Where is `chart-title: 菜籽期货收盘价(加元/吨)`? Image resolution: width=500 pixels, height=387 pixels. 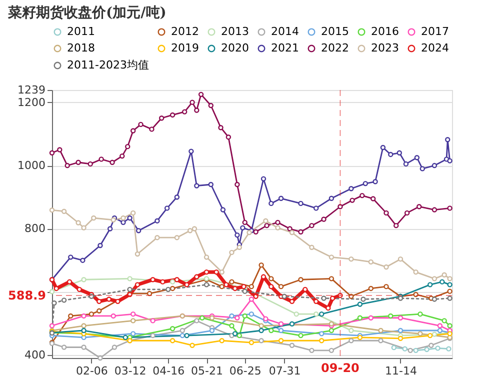
chart-title: 菜籽期货收盘价(加元/吨) is located at coordinates (86, 13).